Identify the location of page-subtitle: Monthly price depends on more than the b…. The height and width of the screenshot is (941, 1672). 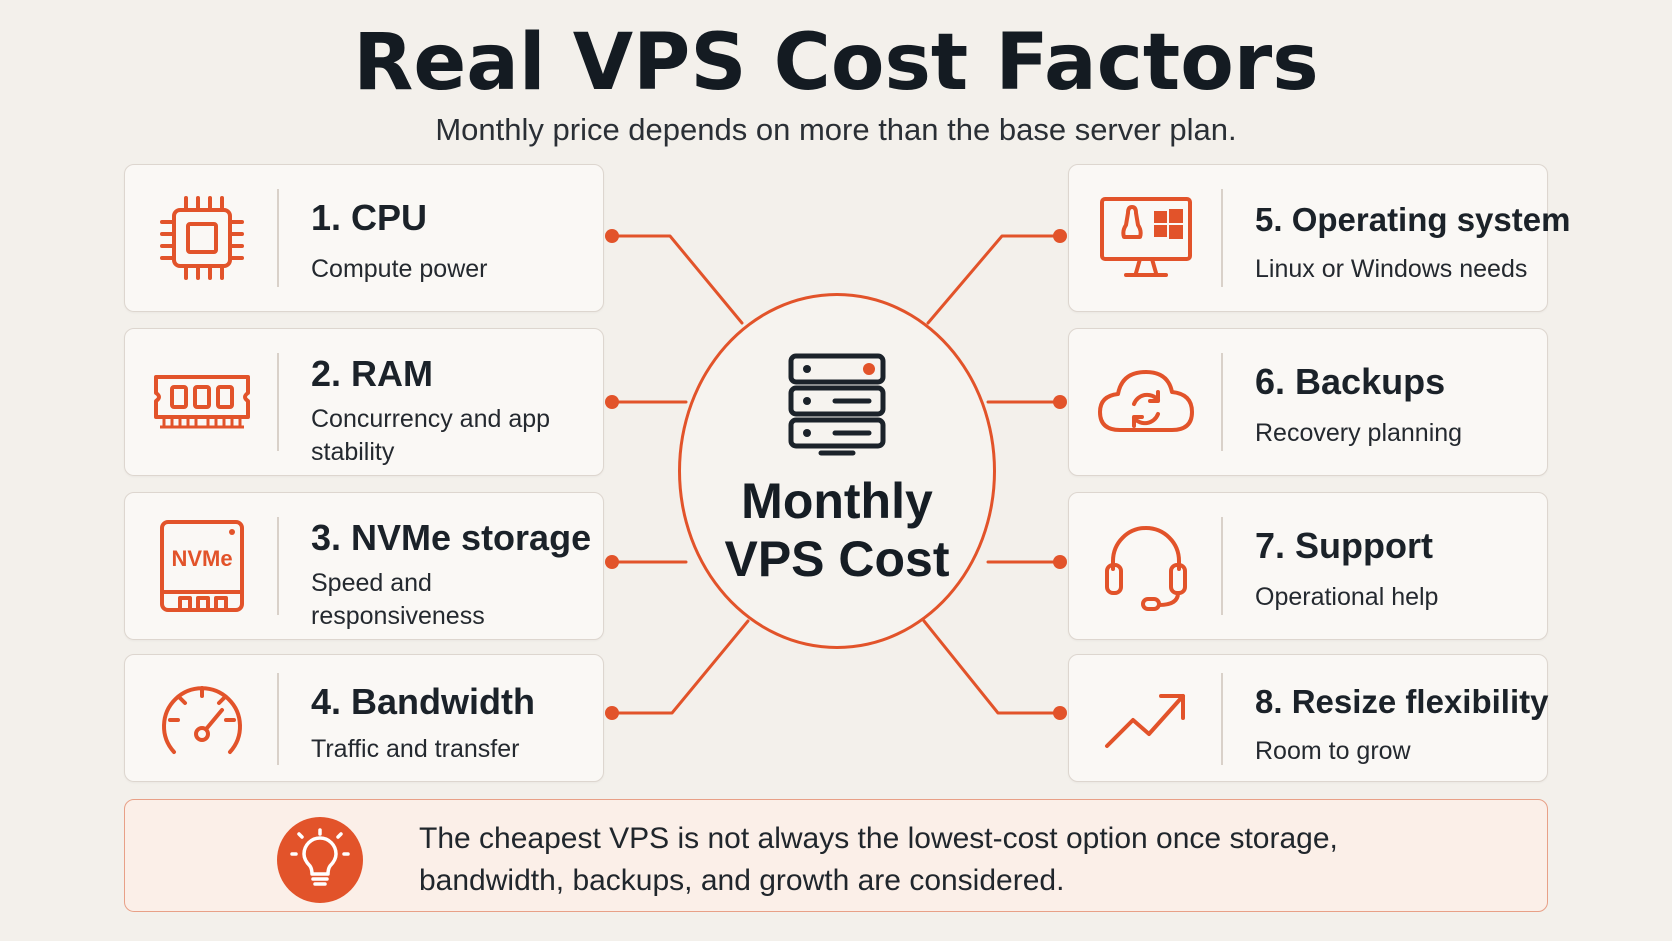
(836, 129).